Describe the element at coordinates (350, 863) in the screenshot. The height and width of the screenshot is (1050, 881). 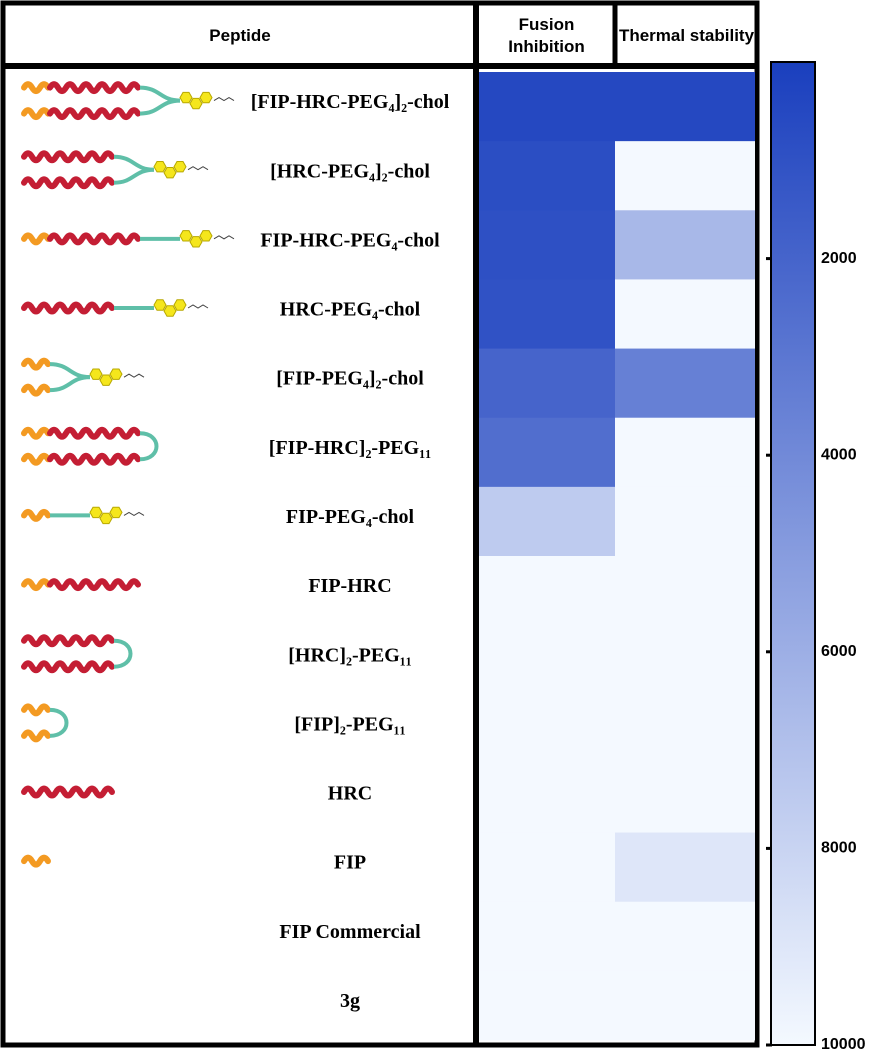
I see `row-label: FIP` at that location.